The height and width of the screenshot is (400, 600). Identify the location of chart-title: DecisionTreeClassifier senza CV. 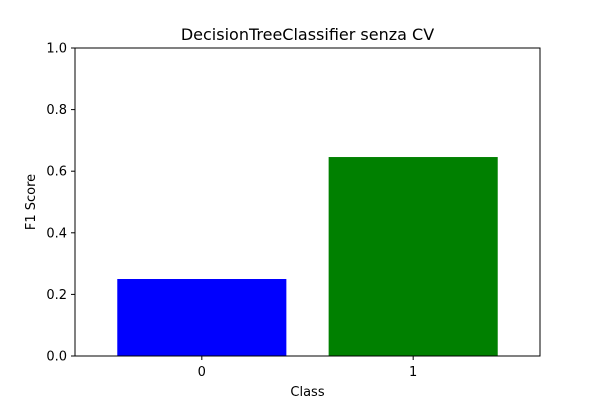
(307, 34).